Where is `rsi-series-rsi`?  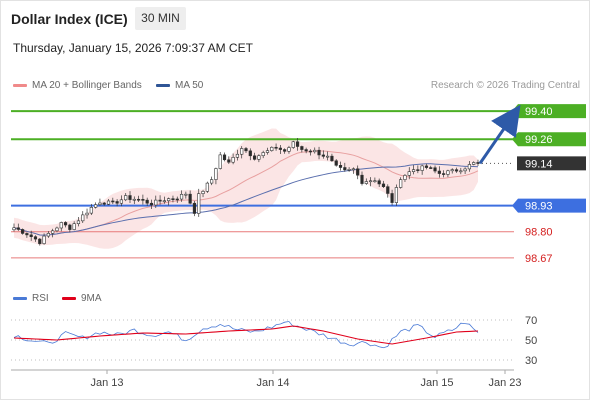 rsi-series-rsi is located at coordinates (246, 335).